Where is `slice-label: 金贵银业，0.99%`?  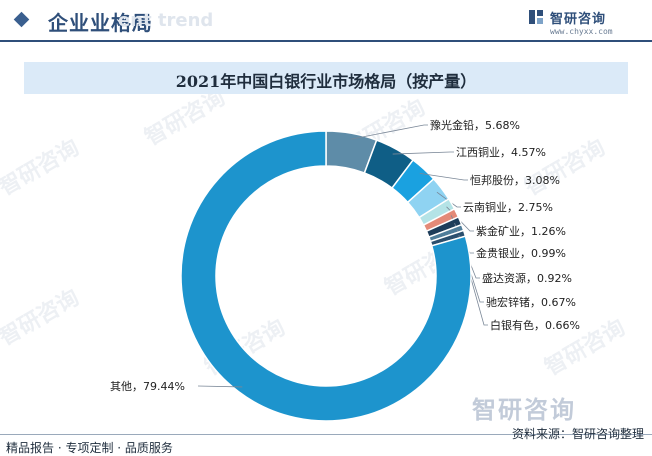
slice-label: 金贵银业，0.99% is located at coordinates (521, 253).